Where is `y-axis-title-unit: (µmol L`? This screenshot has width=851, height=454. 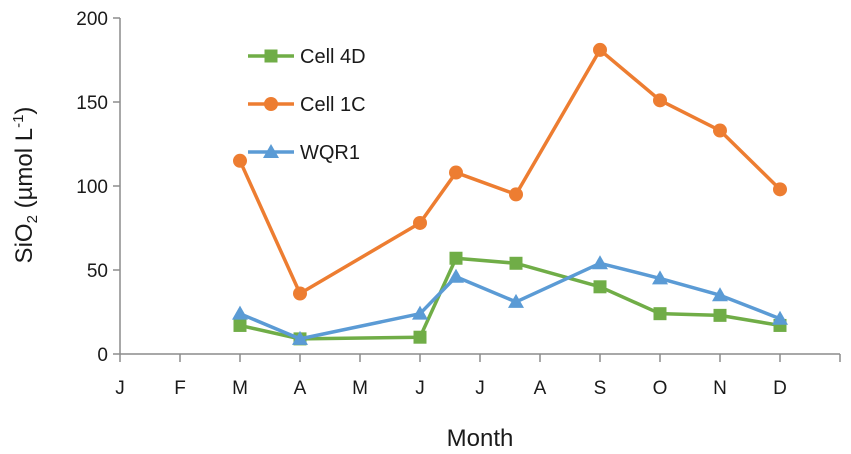
y-axis-title-unit: (µmol L is located at coordinates (24, 171).